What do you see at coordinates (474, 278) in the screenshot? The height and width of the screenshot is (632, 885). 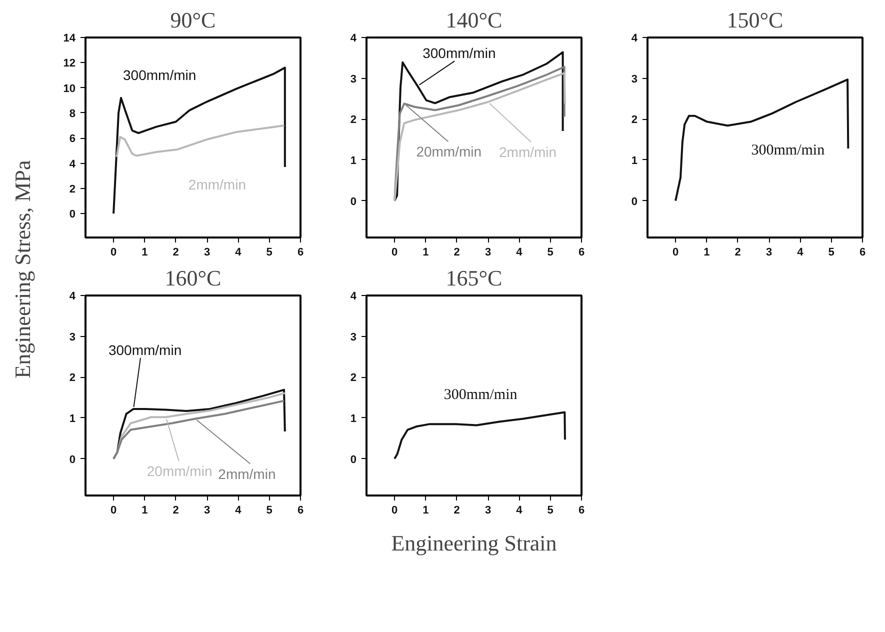 I see `chart-title: 165°C` at bounding box center [474, 278].